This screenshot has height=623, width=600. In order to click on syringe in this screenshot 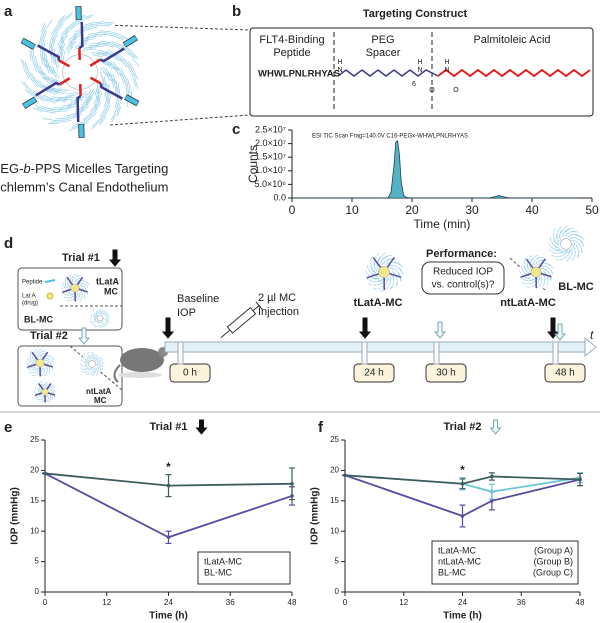, I will do `click(241, 320)`.